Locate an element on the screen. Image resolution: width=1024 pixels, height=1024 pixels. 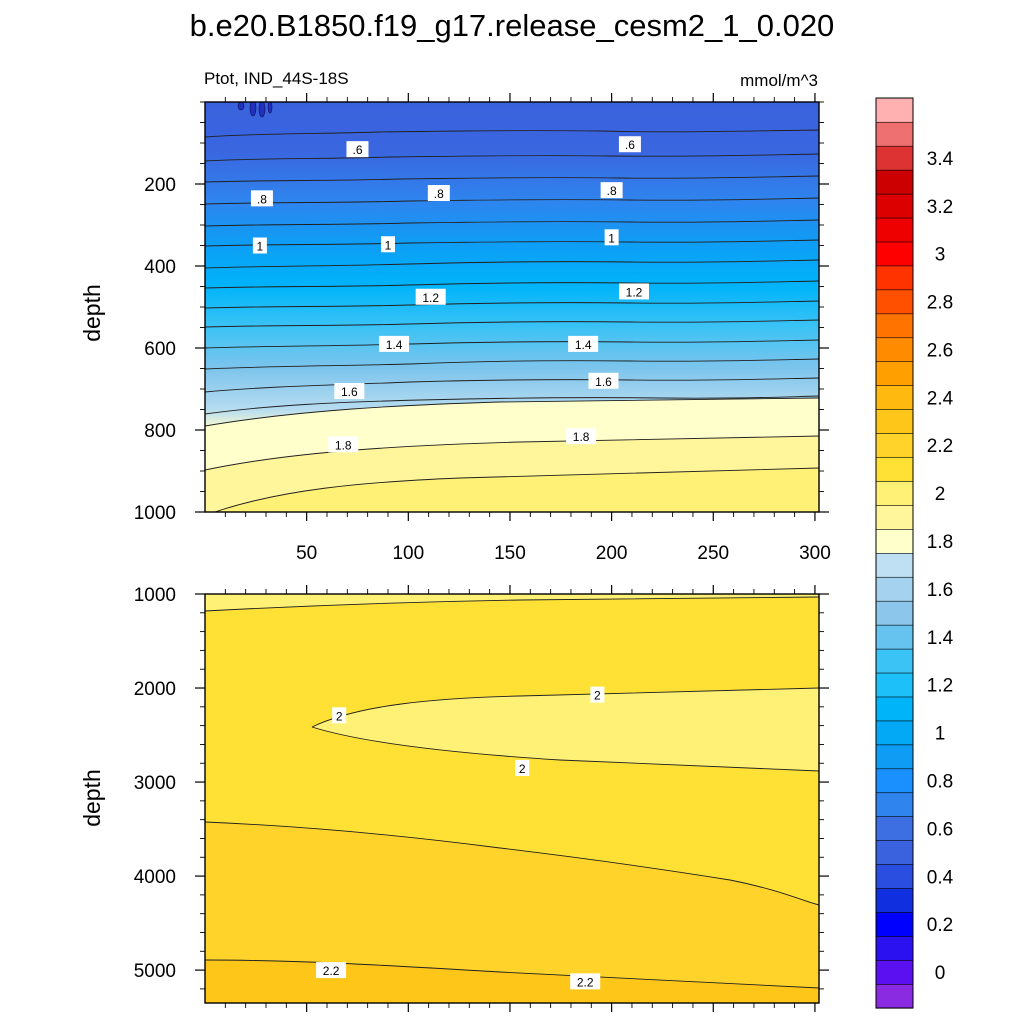
x-tick-label: 250 is located at coordinates (713, 553).